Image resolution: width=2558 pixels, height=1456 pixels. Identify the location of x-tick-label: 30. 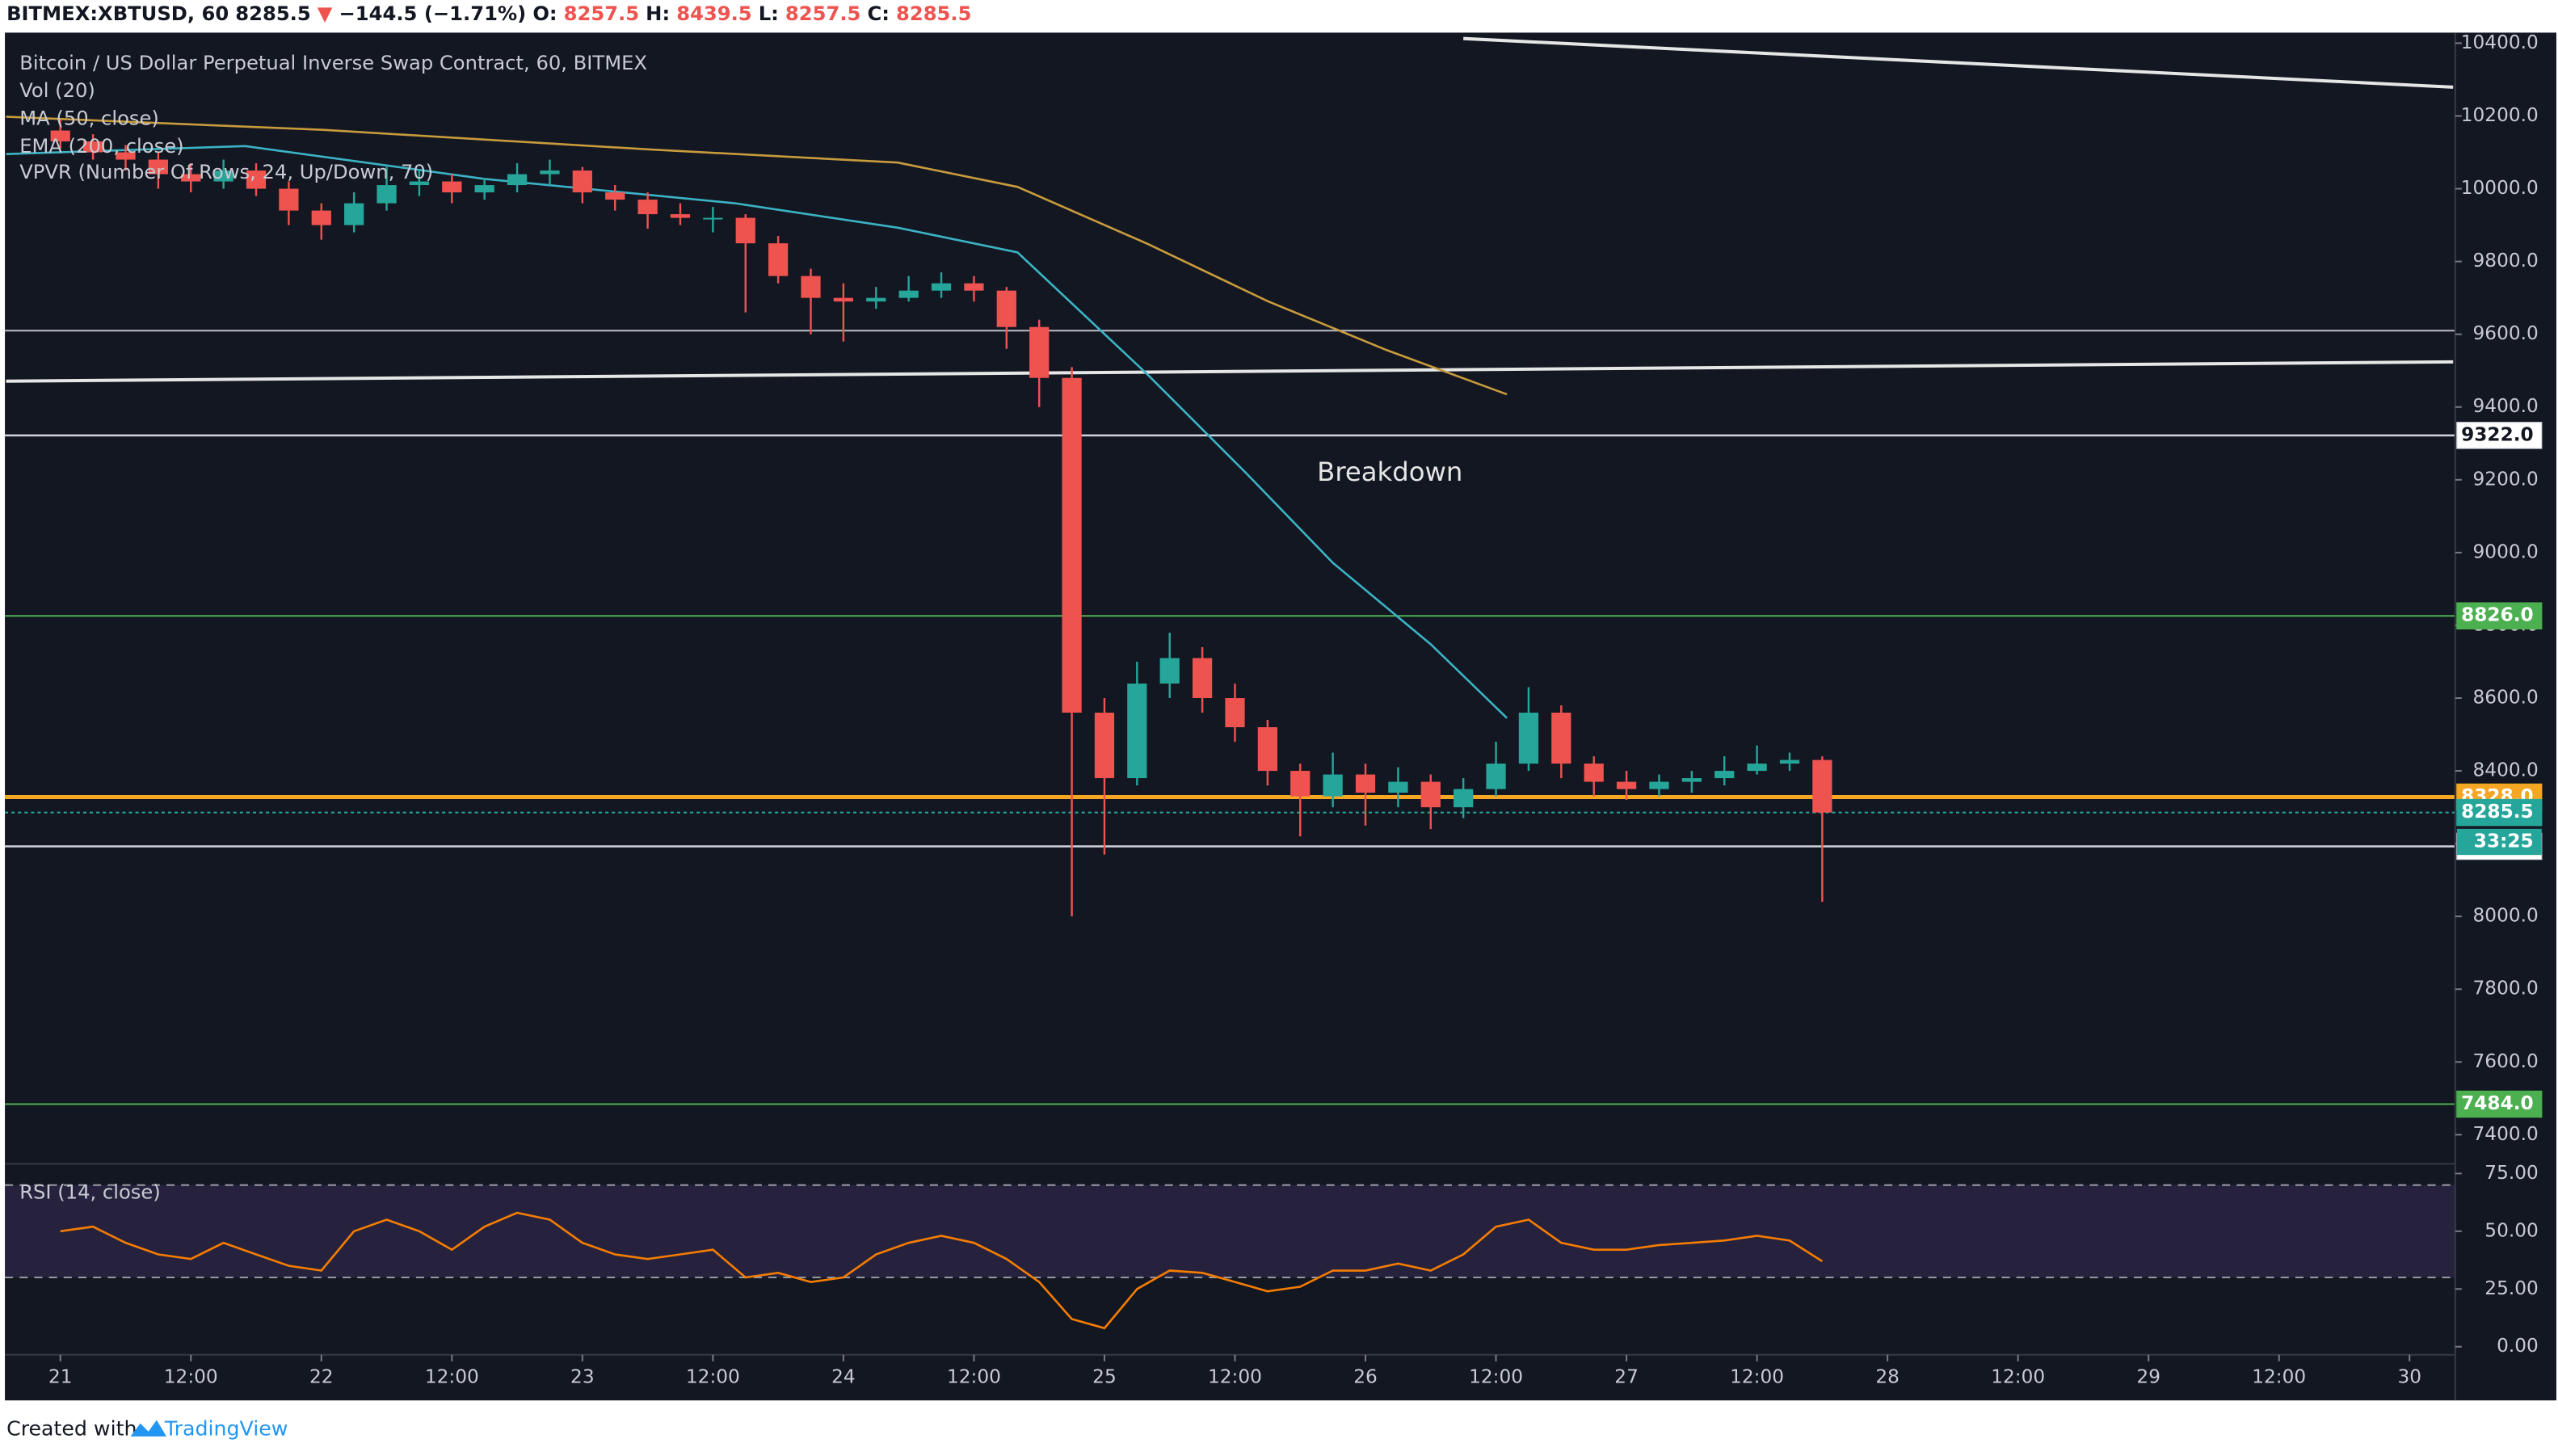
(2409, 1377).